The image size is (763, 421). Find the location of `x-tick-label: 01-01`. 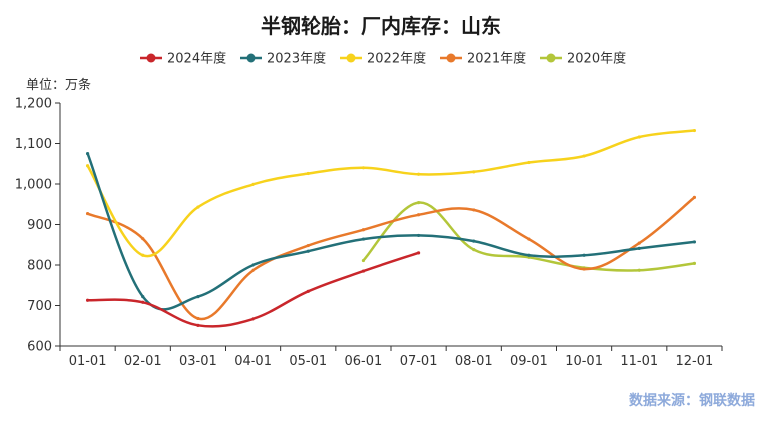

x-tick-label: 01-01 is located at coordinates (88, 361).